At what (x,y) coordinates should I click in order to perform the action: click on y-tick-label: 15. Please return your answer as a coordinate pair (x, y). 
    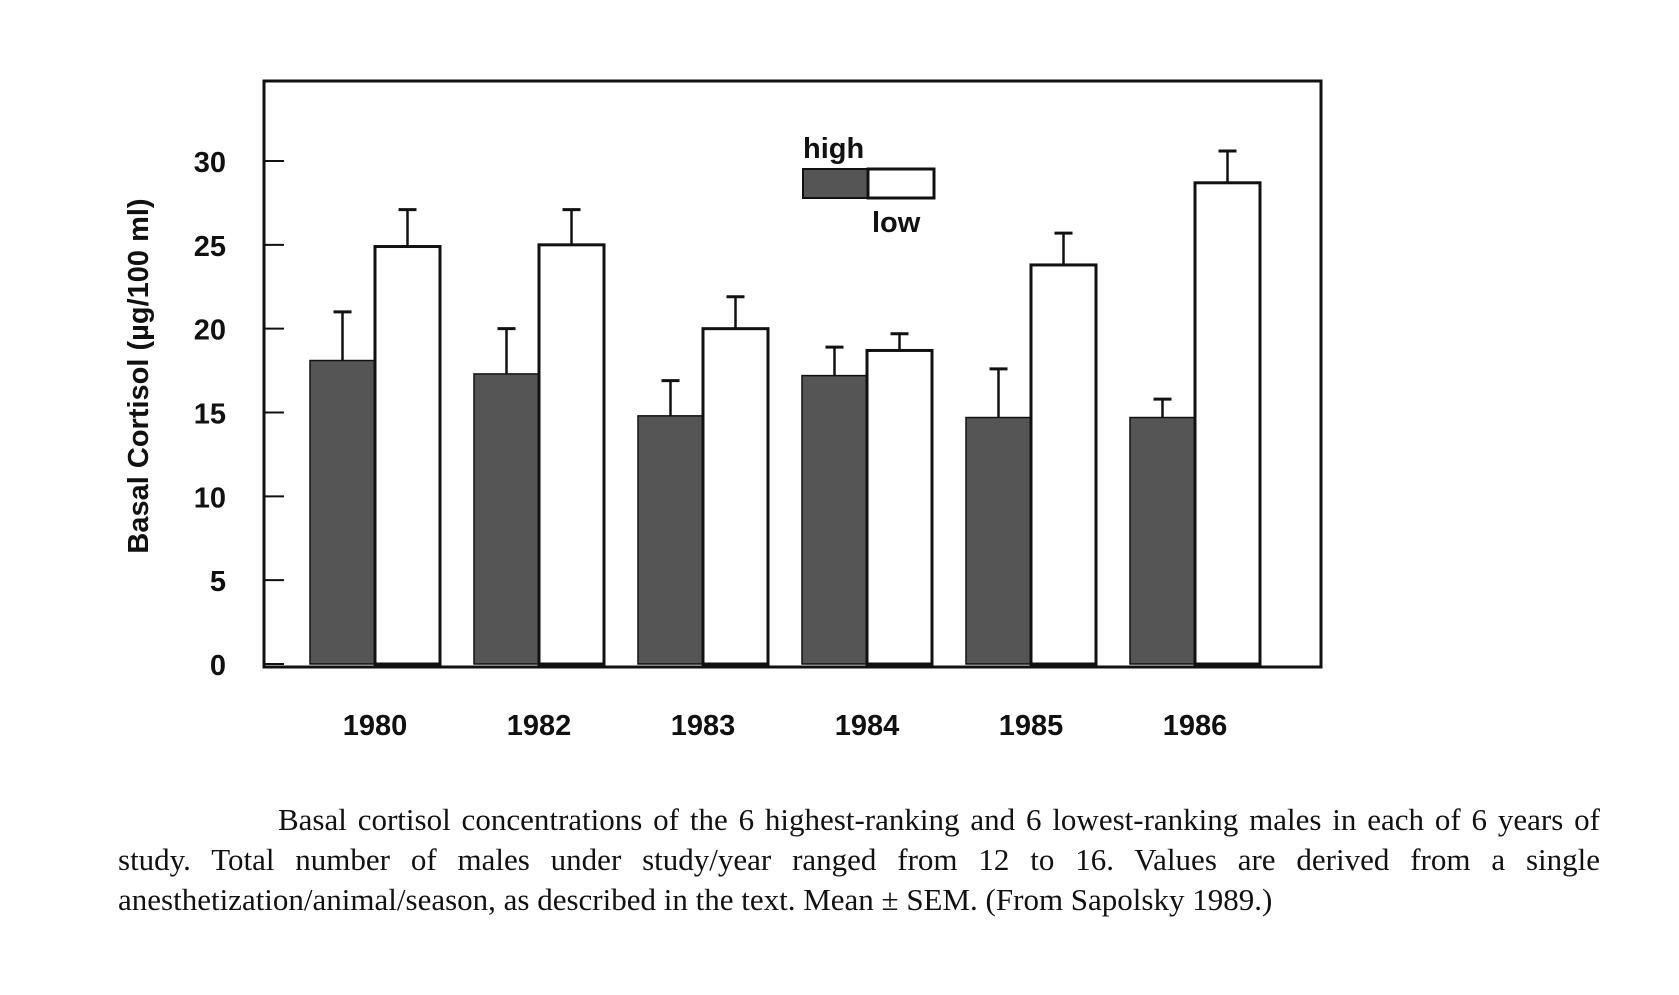
    Looking at the image, I should click on (210, 415).